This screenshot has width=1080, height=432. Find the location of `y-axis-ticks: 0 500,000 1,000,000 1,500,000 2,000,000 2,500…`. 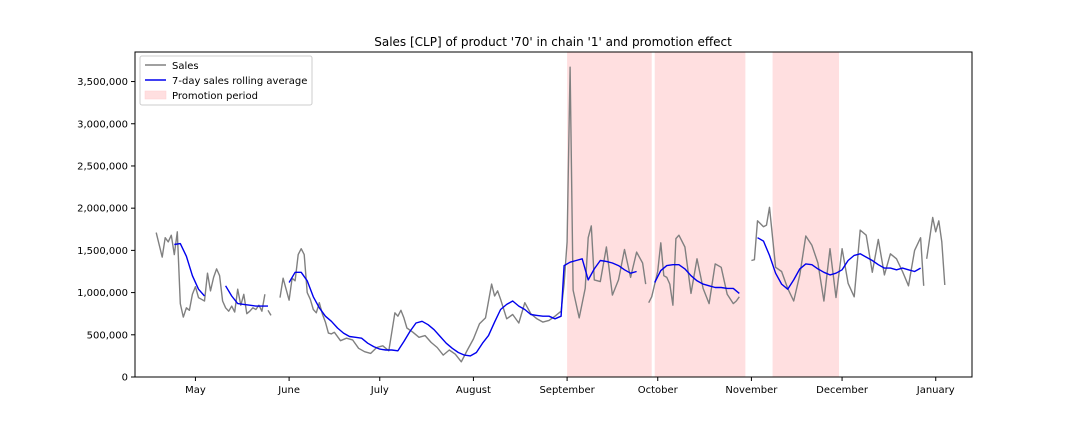

y-axis-ticks: 0 500,000 1,000,000 1,500,000 2,000,000 2,500… is located at coordinates (106, 230).